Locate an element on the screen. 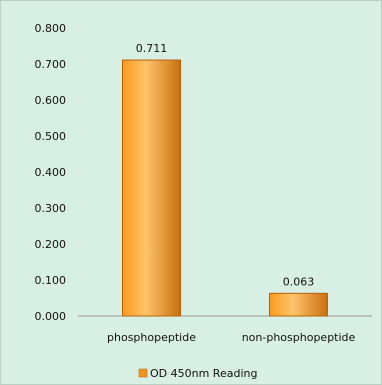  y-tick-label: 0.400 is located at coordinates (51, 172).